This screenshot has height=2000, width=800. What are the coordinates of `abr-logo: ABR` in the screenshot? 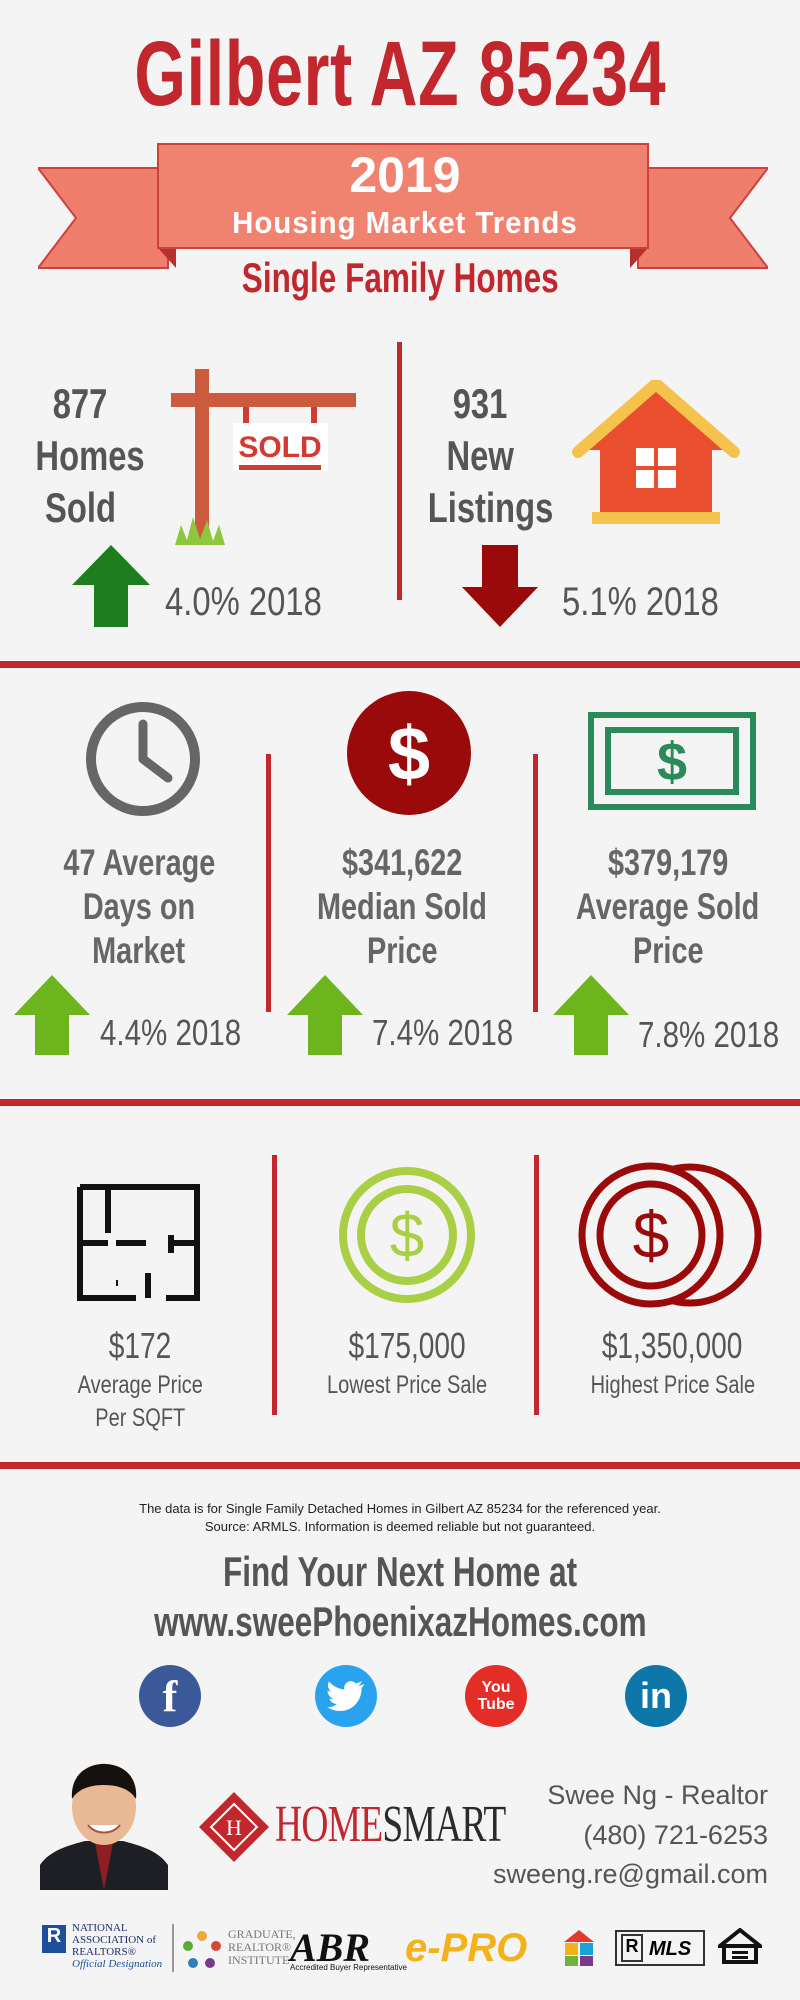 It's located at (330, 1947).